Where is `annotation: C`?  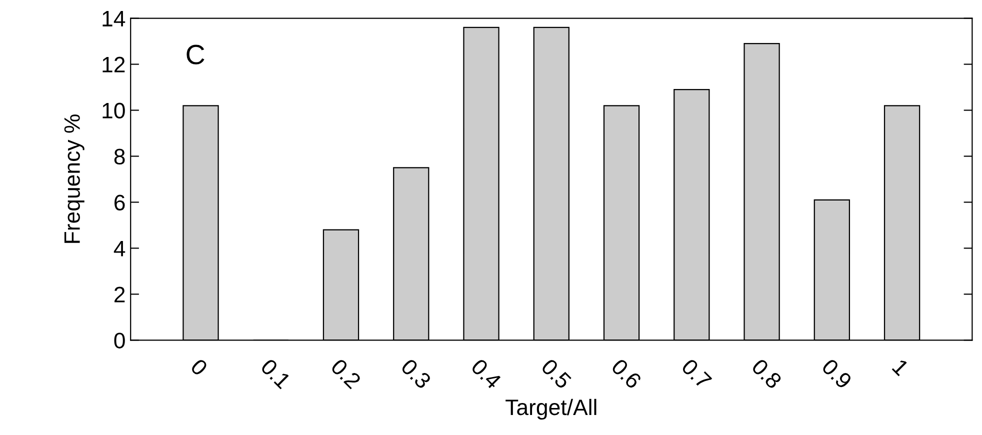
annotation: C is located at coordinates (195, 54).